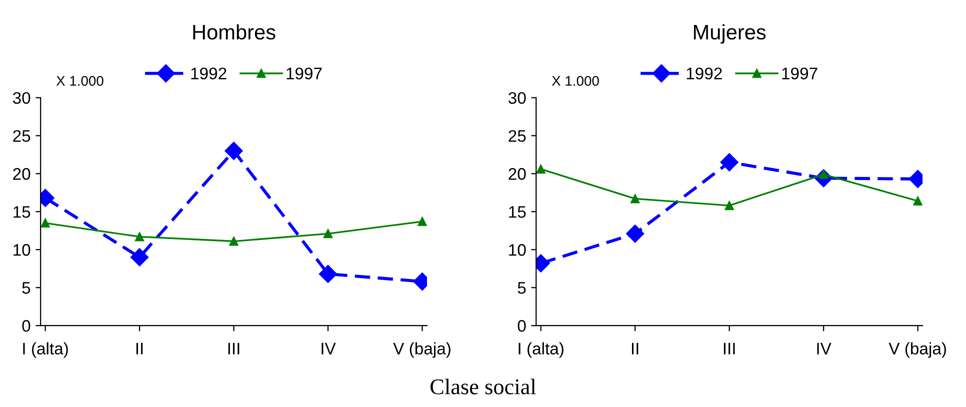 Image resolution: width=966 pixels, height=407 pixels. I want to click on chart-title: Hombres, so click(234, 32).